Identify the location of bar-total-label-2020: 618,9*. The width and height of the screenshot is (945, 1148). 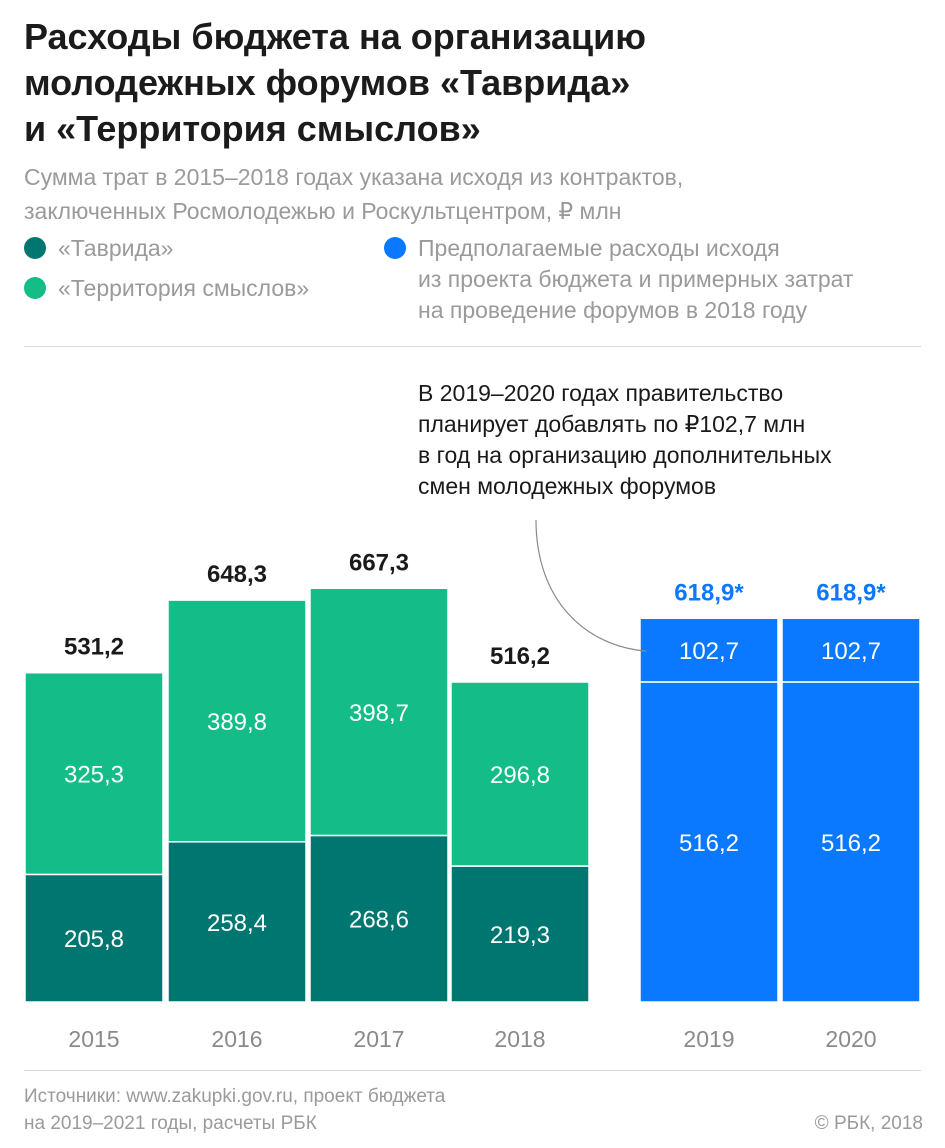
(851, 592).